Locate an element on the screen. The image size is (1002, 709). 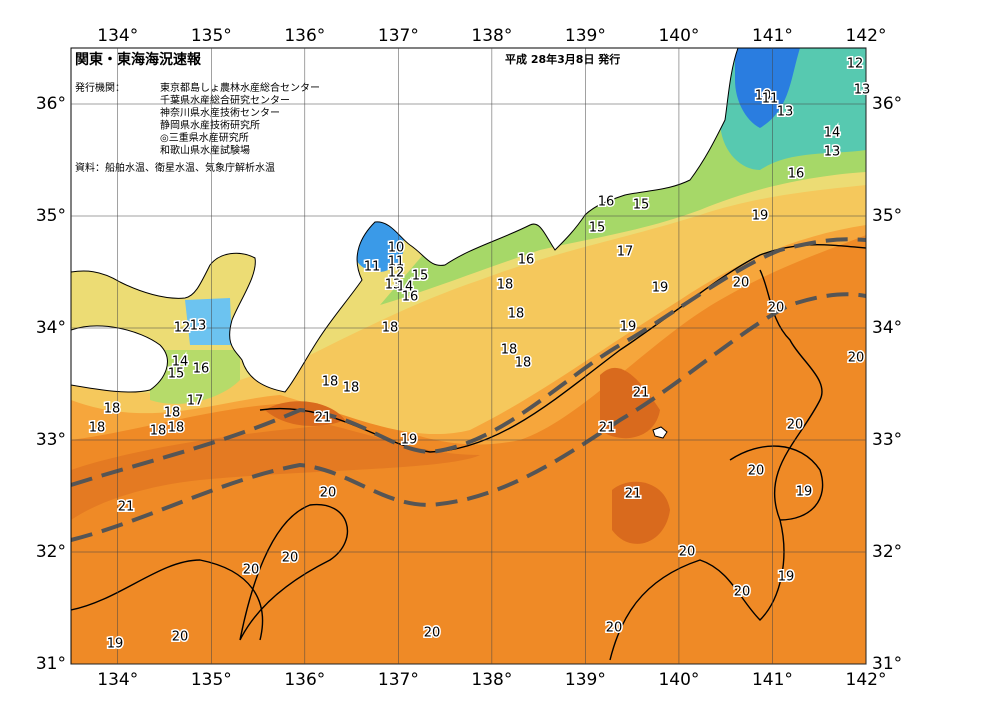
issuer: 神奈川県水産技術センター is located at coordinates (220, 112).